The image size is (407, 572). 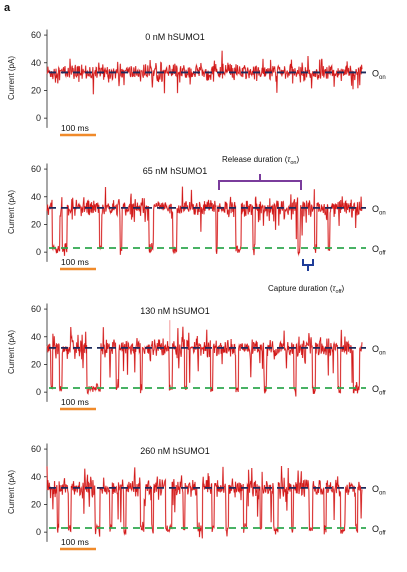 I want to click on capture-duration-label: Capture duration (τoff), so click(x=306, y=289).